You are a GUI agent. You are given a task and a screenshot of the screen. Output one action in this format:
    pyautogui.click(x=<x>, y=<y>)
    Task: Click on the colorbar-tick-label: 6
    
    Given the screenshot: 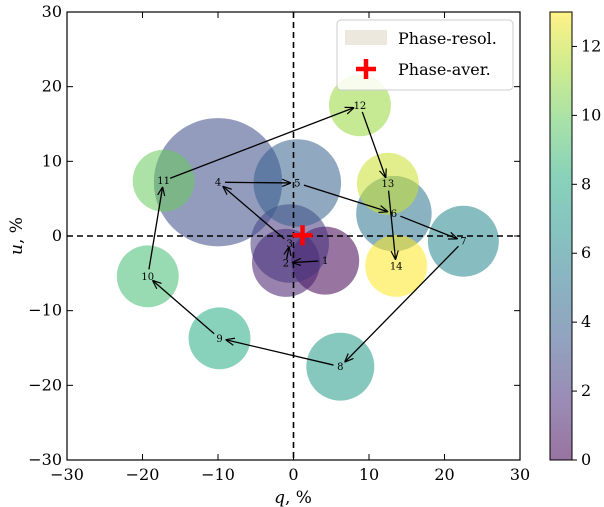 What is the action you would take?
    pyautogui.click(x=586, y=252)
    